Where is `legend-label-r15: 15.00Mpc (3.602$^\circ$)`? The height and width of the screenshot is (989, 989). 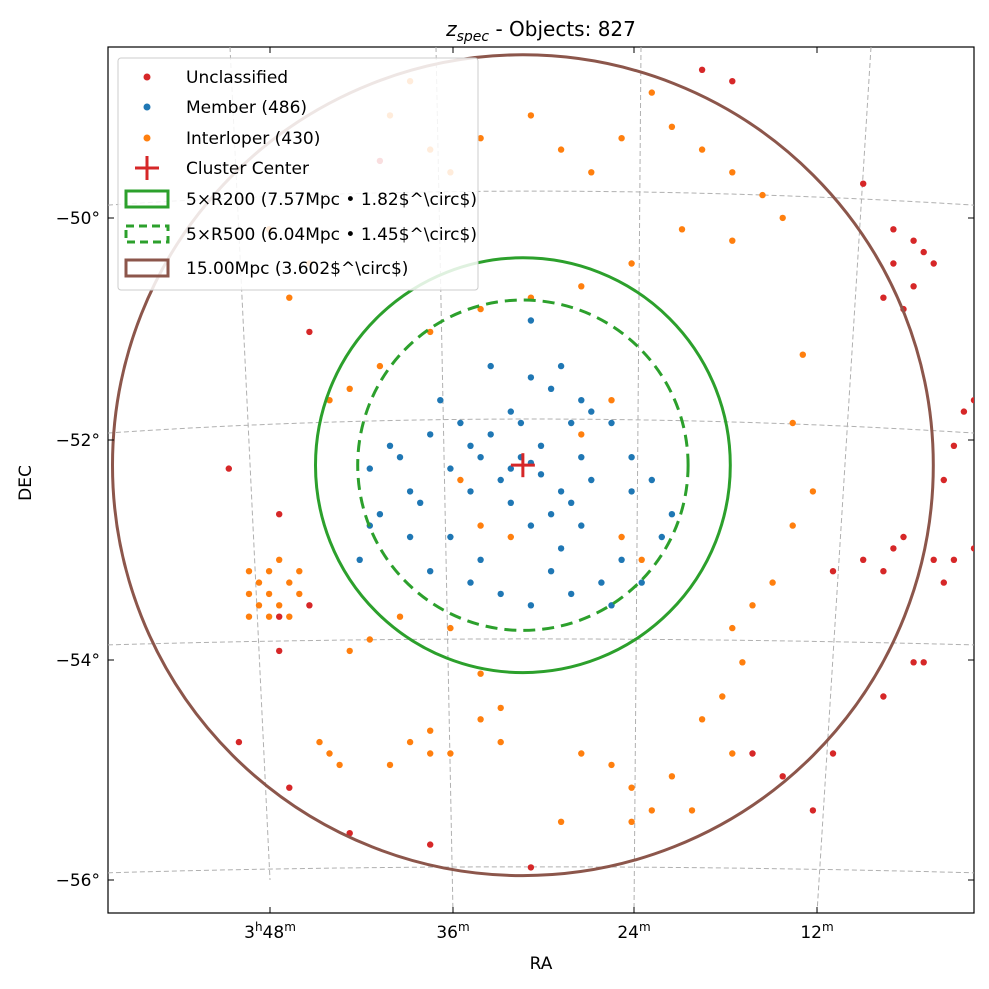
legend-label-r15: 15.00Mpc (3.602$^\circ$) is located at coordinates (297, 269).